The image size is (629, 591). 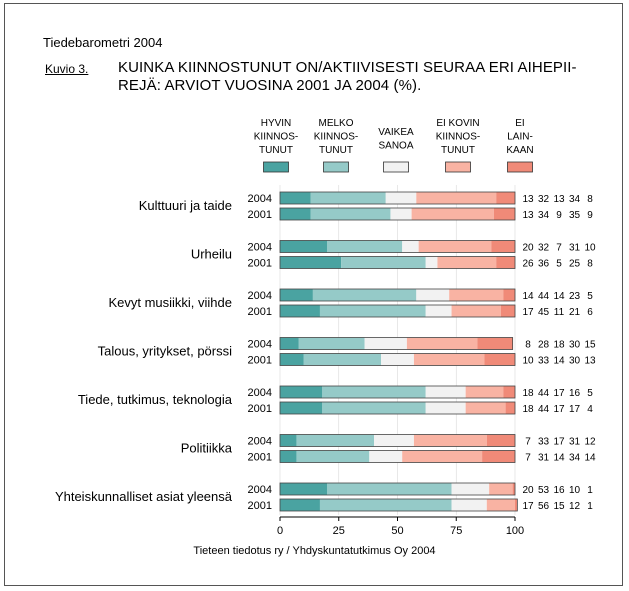 I want to click on value-label: 33, so click(x=544, y=442).